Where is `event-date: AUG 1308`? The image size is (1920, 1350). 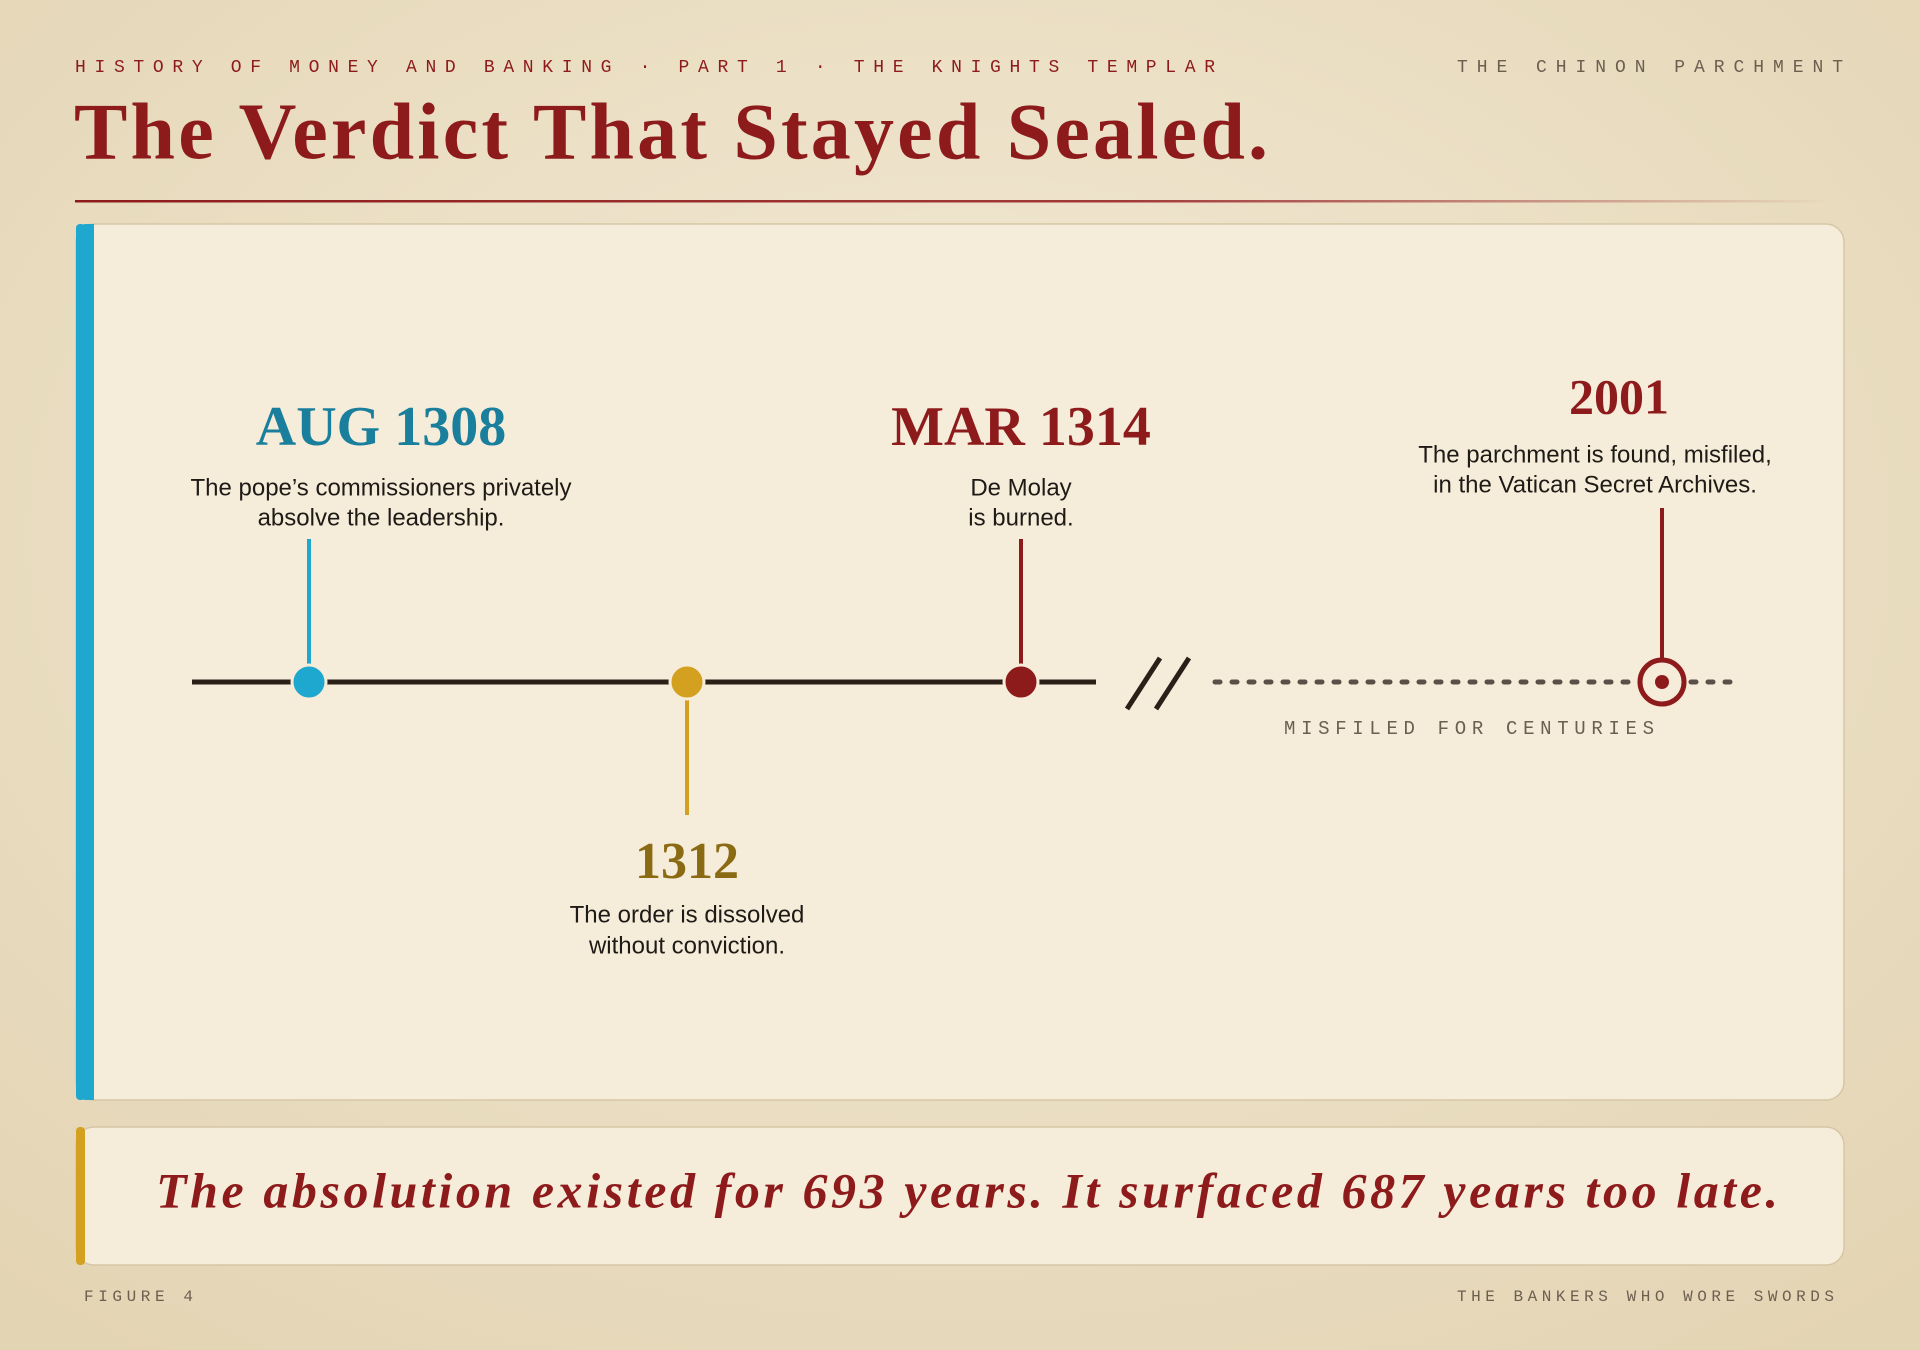
event-date: AUG 1308 is located at coordinates (381, 427).